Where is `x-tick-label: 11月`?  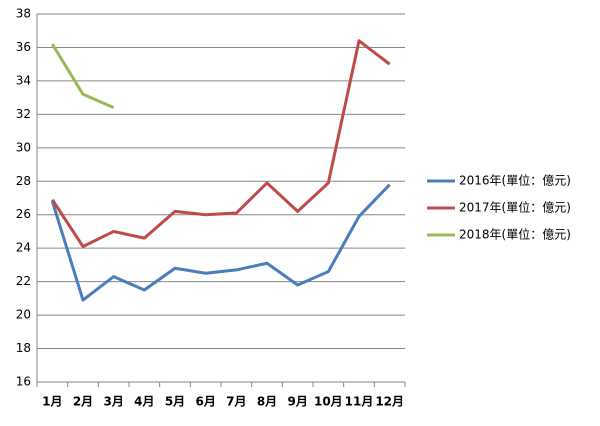 x-tick-label: 11月 is located at coordinates (359, 402).